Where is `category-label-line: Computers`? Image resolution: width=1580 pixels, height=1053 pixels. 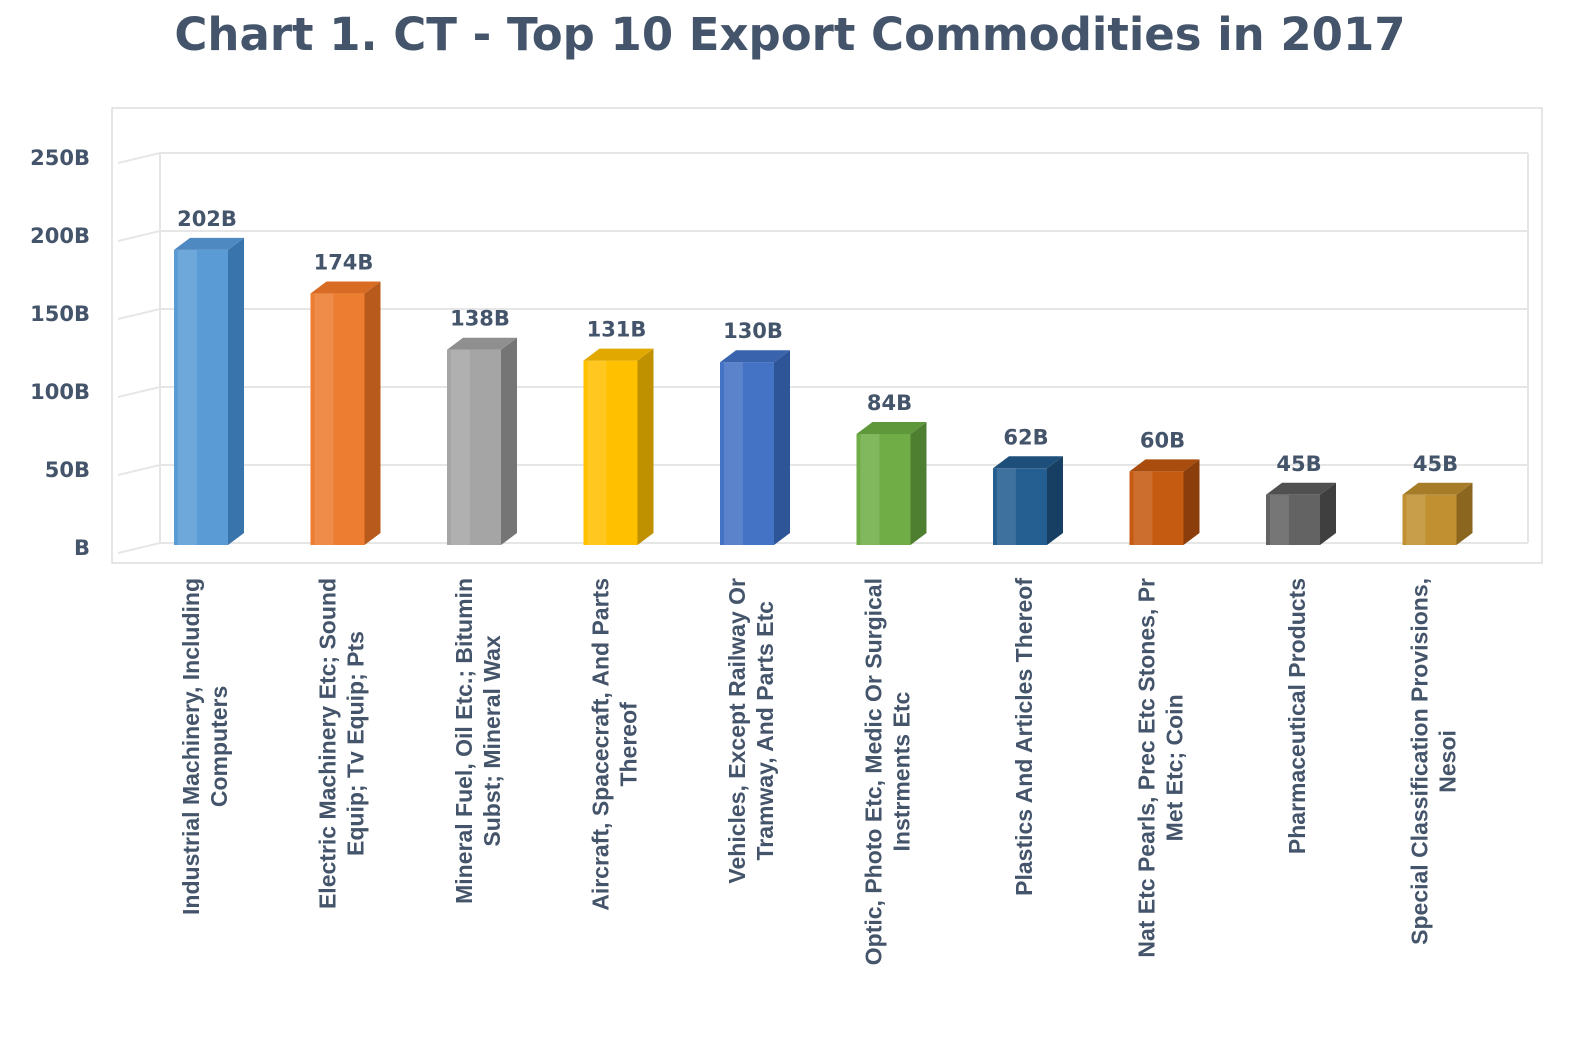
category-label-line: Computers is located at coordinates (219, 746).